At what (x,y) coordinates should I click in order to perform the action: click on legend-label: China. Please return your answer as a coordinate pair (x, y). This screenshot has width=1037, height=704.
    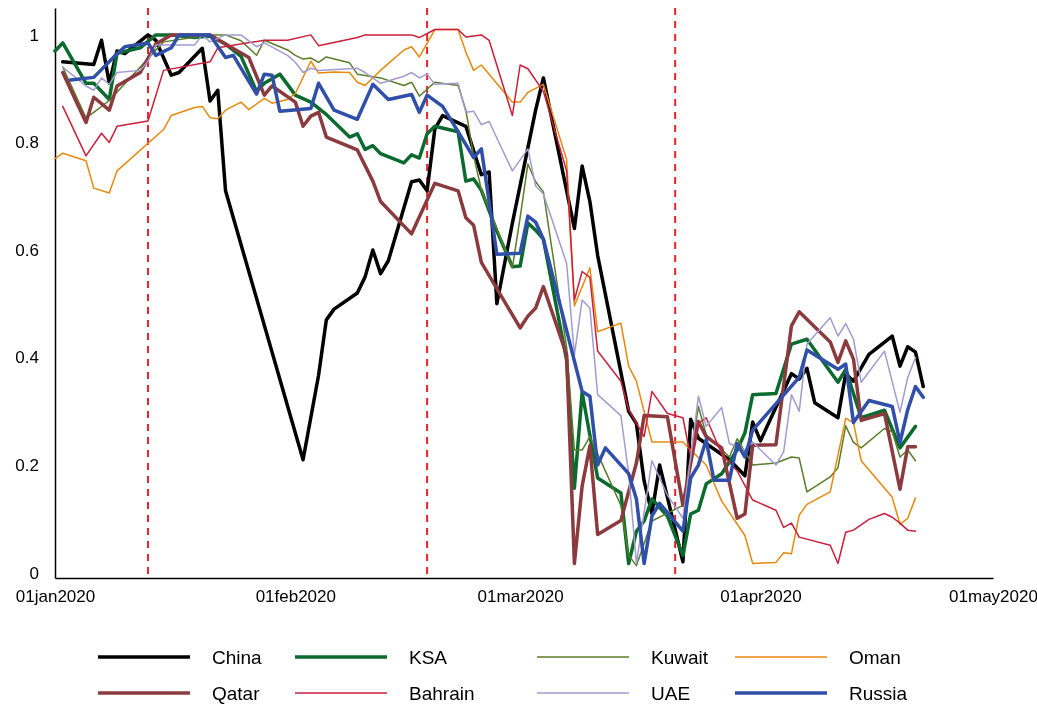
    Looking at the image, I should click on (237, 657).